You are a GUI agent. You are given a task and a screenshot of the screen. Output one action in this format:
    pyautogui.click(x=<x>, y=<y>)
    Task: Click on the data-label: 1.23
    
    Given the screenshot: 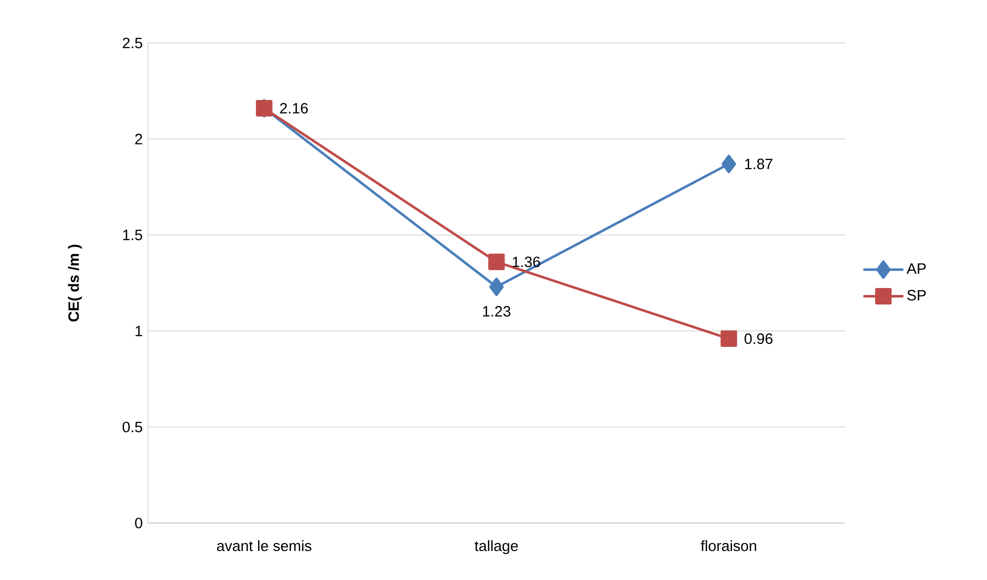 What is the action you would take?
    pyautogui.click(x=496, y=311)
    